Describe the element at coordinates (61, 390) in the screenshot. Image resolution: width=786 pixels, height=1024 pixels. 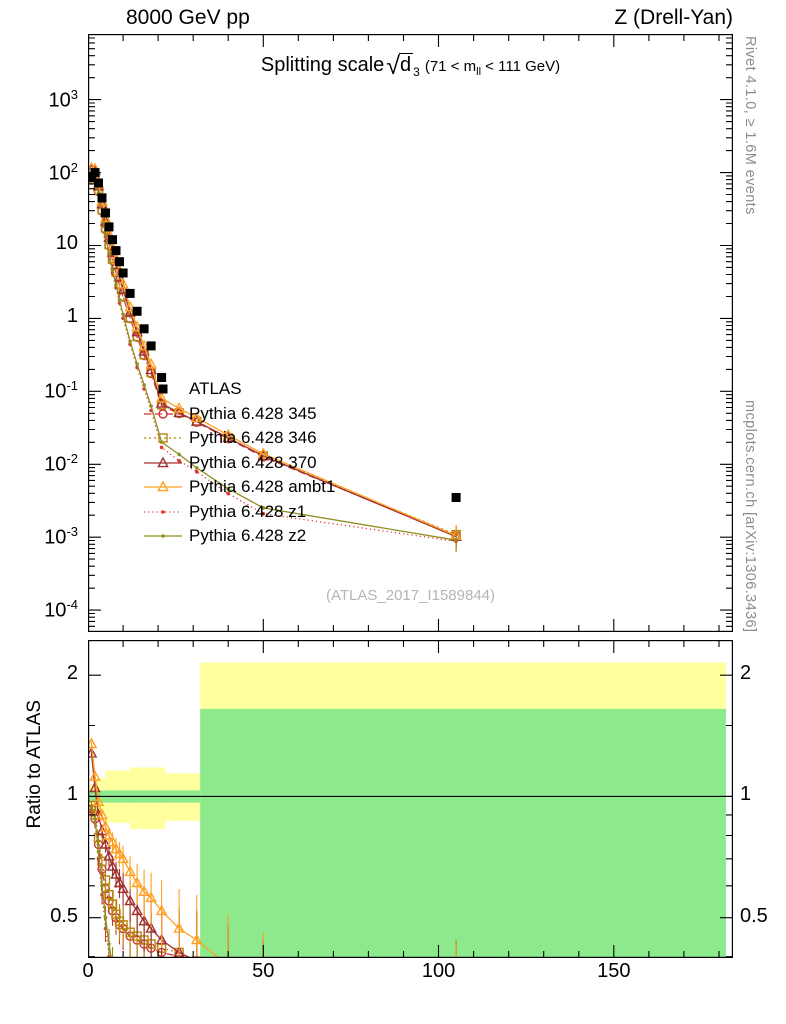
I see `main-y-tick-label--1: 10⁻¹` at that location.